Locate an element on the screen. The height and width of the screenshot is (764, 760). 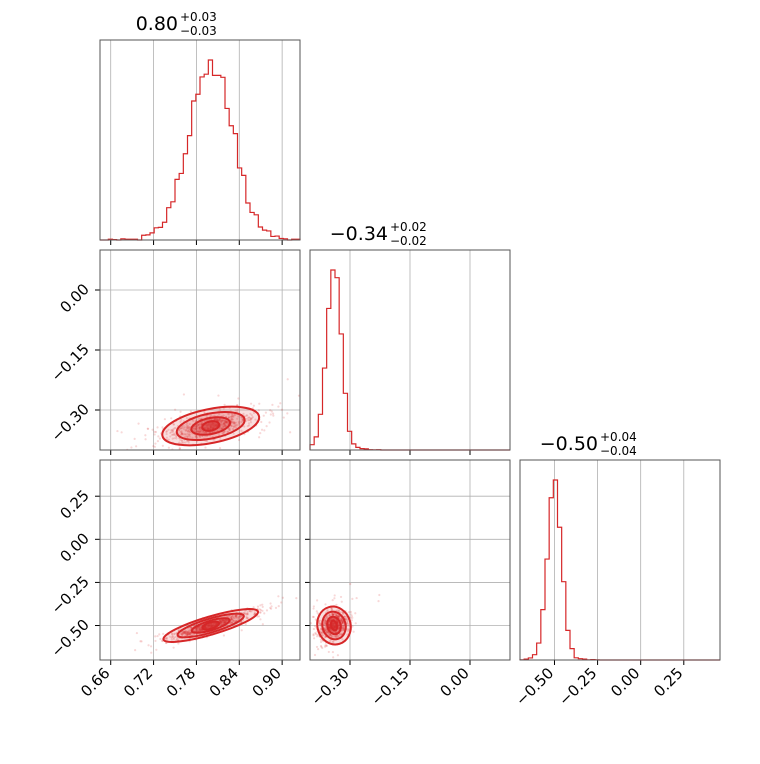
x-tick-label-0: 0.66 is located at coordinates (95, 682).